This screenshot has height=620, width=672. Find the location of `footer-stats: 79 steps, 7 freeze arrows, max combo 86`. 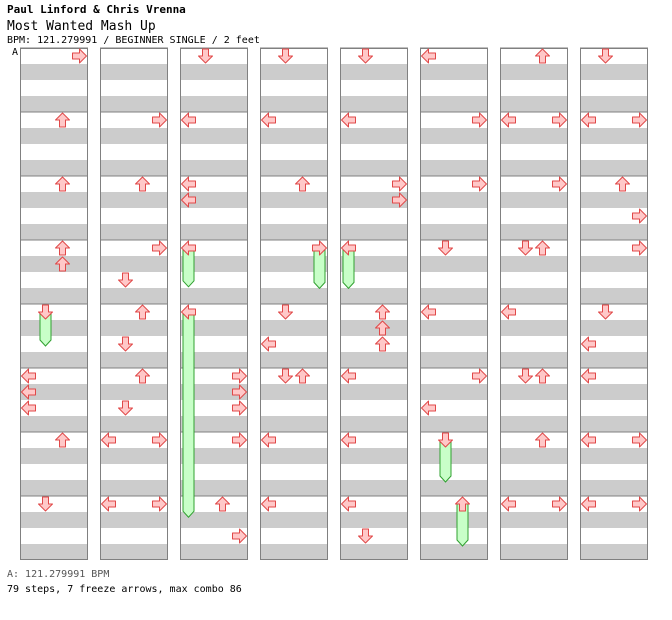

footer-stats: 79 steps, 7 freeze arrows, max combo 86 is located at coordinates (124, 589).